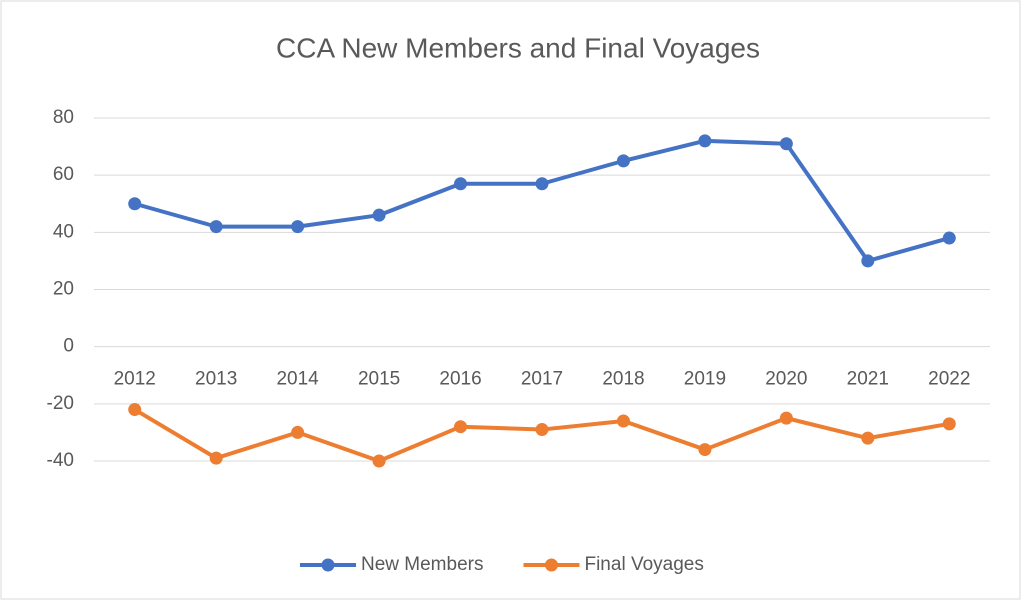 The width and height of the screenshot is (1023, 601). I want to click on x-tick-label: 2021, so click(868, 379).